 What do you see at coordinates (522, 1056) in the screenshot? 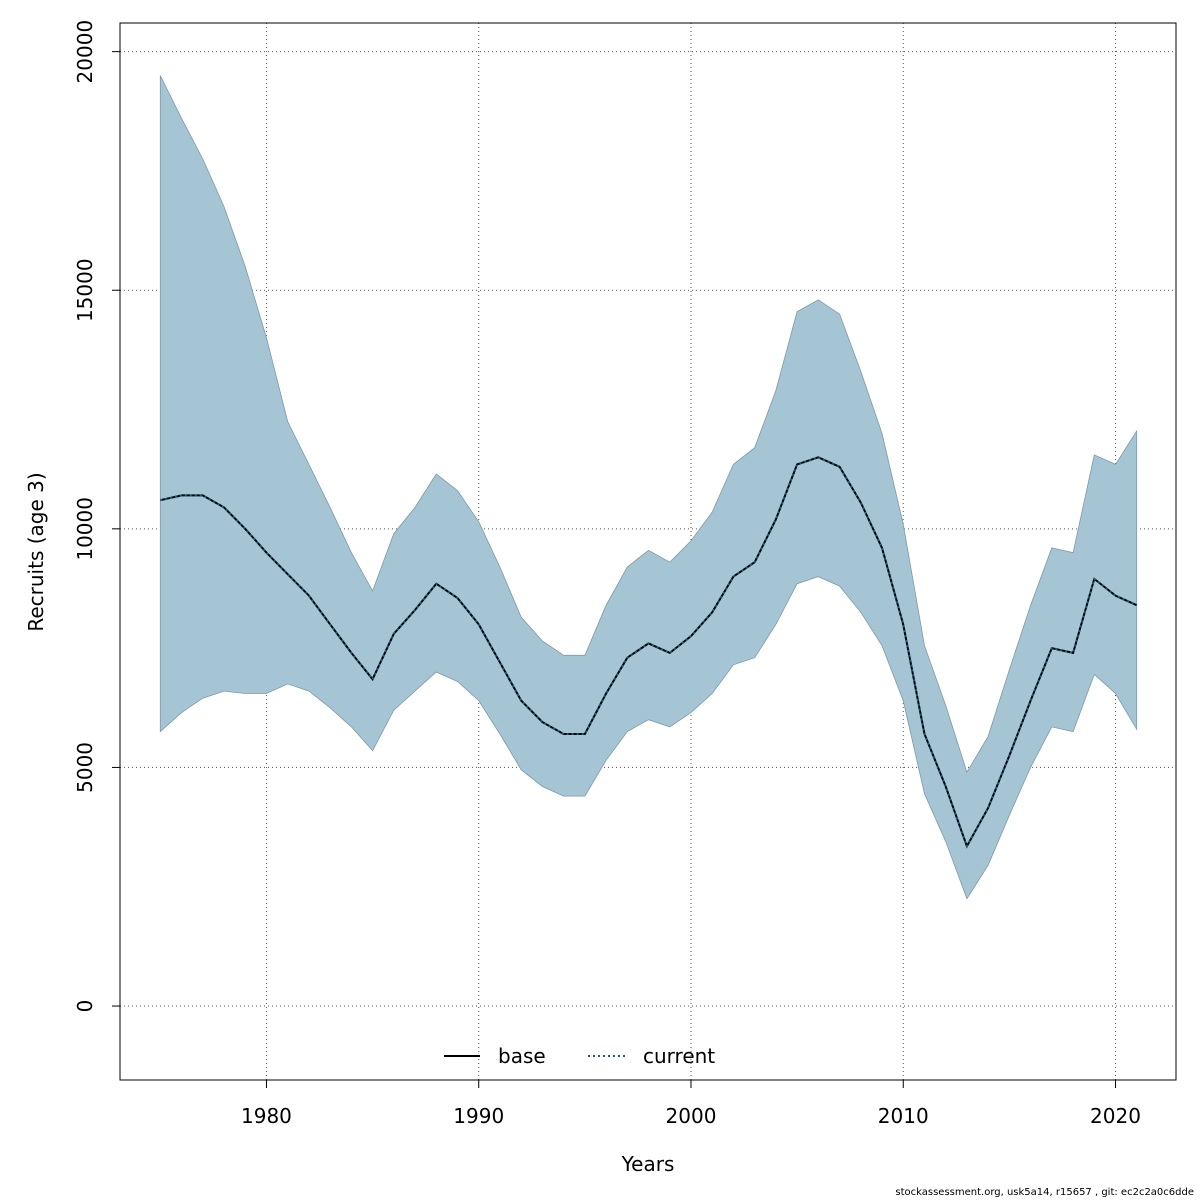
I see `legend-base-label: base` at bounding box center [522, 1056].